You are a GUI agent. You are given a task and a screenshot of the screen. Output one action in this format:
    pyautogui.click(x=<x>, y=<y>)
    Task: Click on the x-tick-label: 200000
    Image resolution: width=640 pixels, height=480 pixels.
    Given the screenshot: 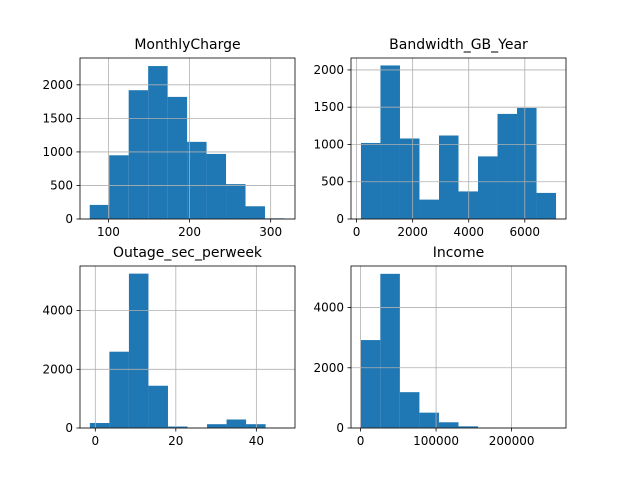 What is the action you would take?
    pyautogui.click(x=512, y=441)
    